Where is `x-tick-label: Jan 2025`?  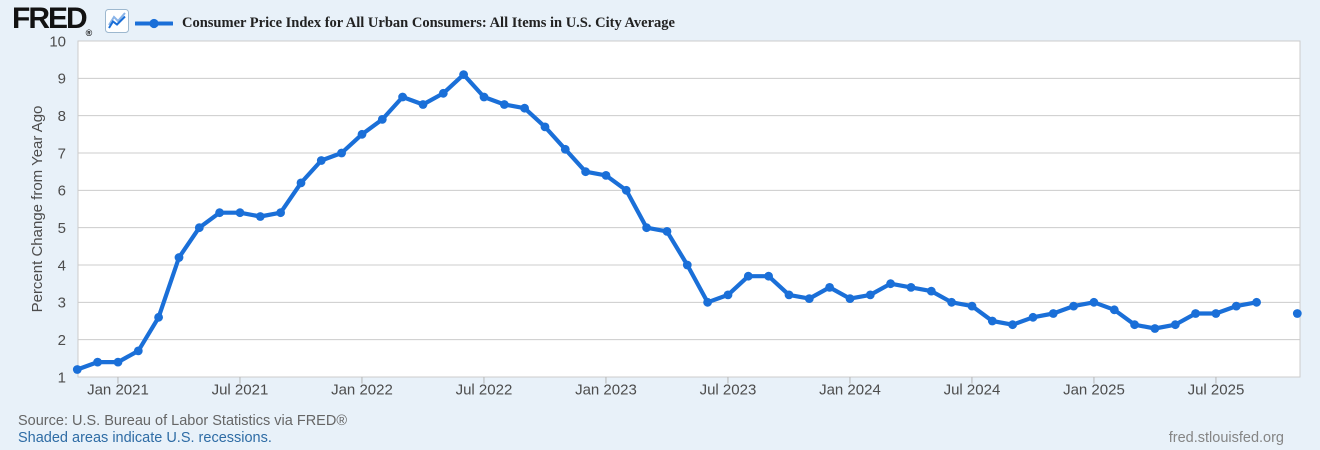
x-tick-label: Jan 2025 is located at coordinates (1094, 390).